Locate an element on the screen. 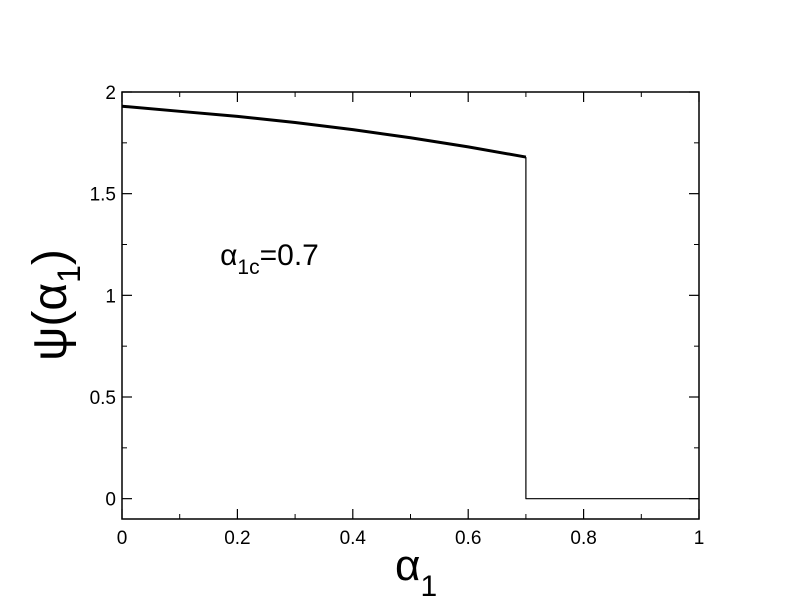  annotation-subscript: 1c is located at coordinates (248, 267).